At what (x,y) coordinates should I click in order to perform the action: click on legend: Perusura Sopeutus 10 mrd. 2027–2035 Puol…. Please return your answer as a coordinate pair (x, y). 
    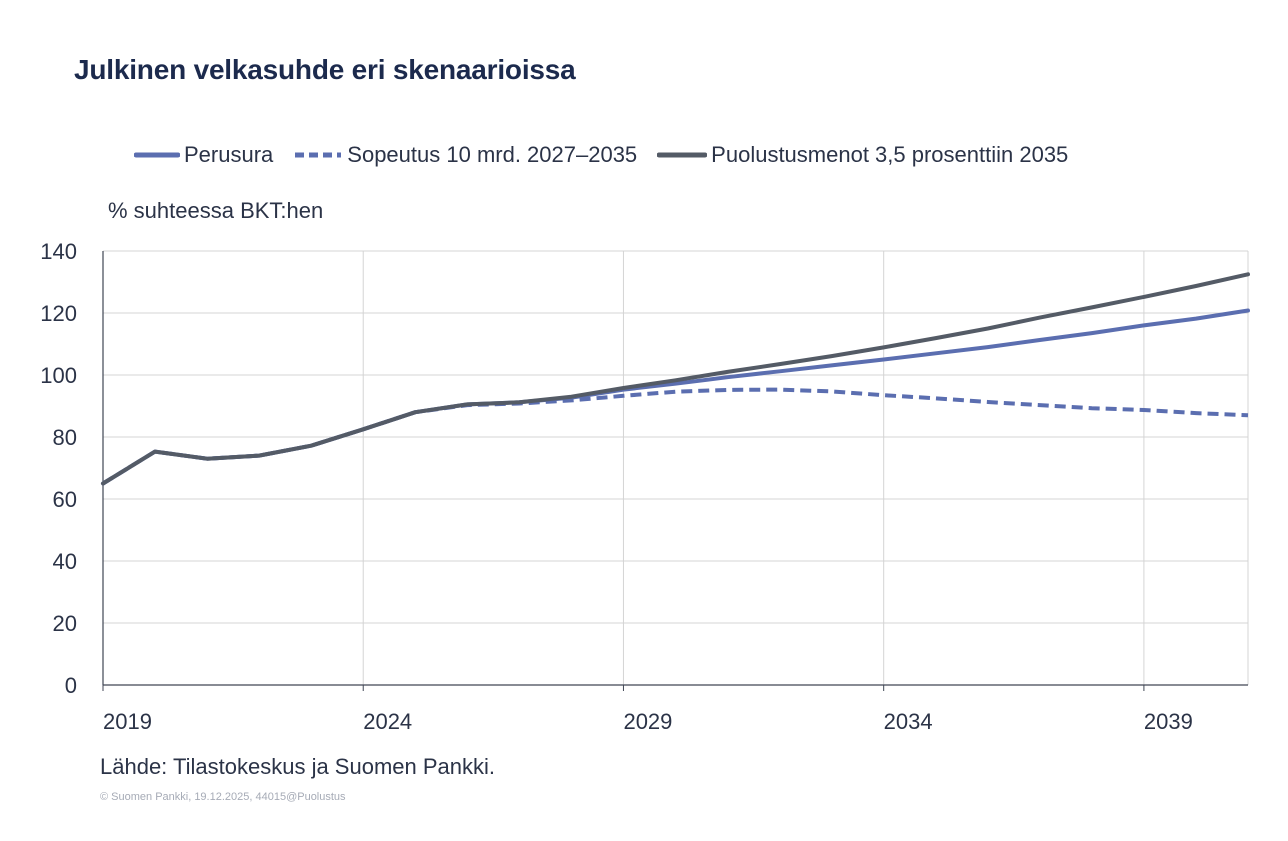
    Looking at the image, I should click on (611, 155).